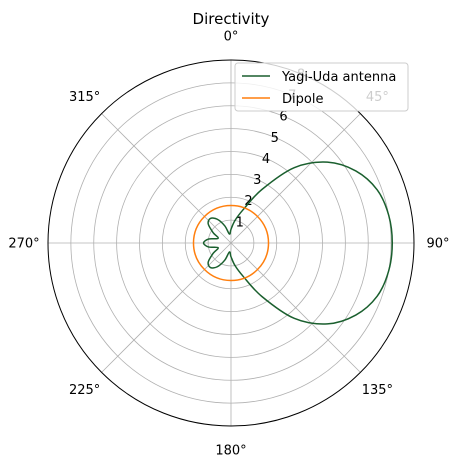  I want to click on angle-tick-label-7: 315°, so click(84, 97).